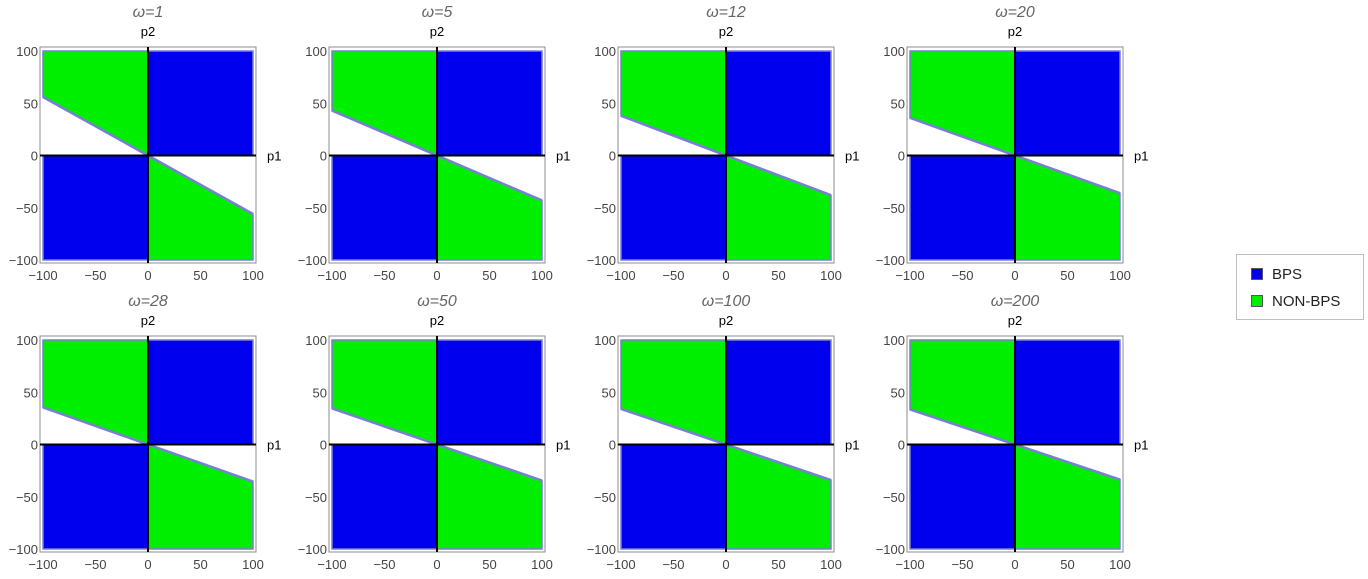  I want to click on panel-title: ω=5, so click(437, 12).